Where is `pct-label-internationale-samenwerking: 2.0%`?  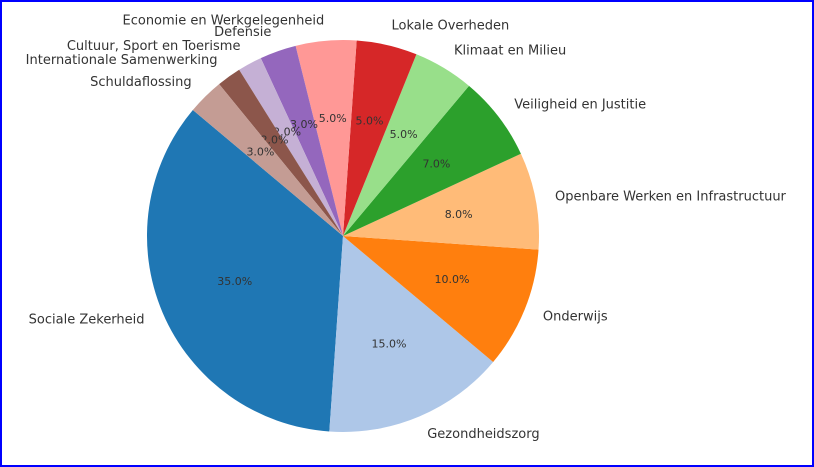 pct-label-internationale-samenwerking: 2.0% is located at coordinates (275, 139).